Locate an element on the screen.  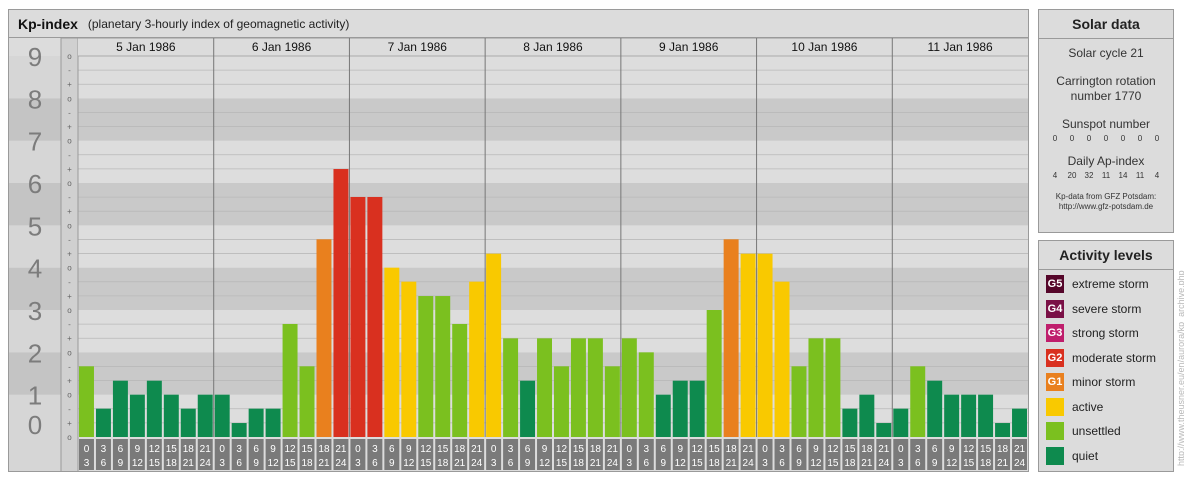
ap-value-2: 32 is located at coordinates (1089, 175).